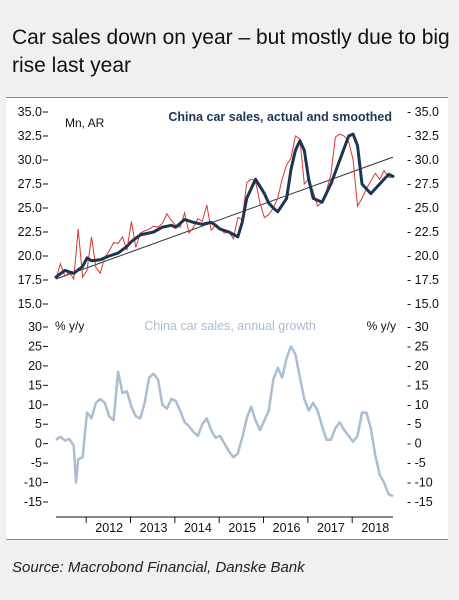 The height and width of the screenshot is (600, 459). What do you see at coordinates (227, 539) in the screenshot?
I see `bottom-divider` at bounding box center [227, 539].